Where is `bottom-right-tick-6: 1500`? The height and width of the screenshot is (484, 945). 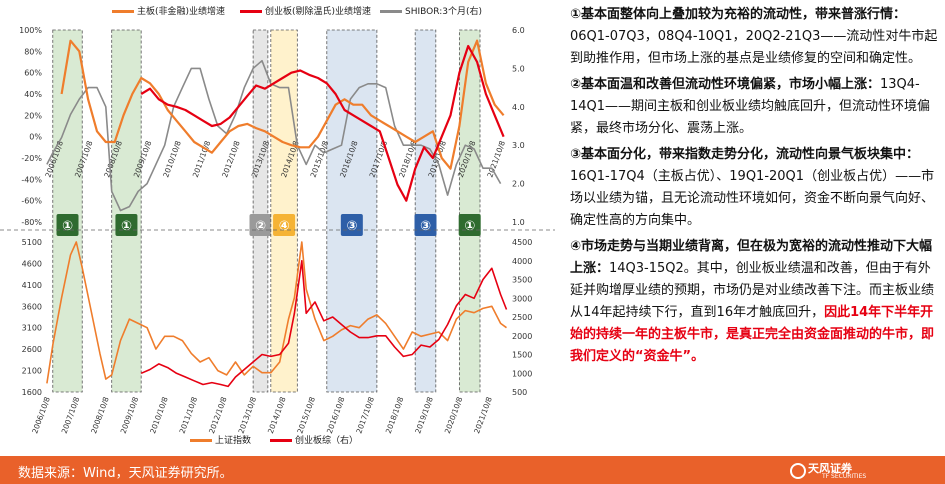 bottom-right-tick-6: 1500 is located at coordinates (522, 355).